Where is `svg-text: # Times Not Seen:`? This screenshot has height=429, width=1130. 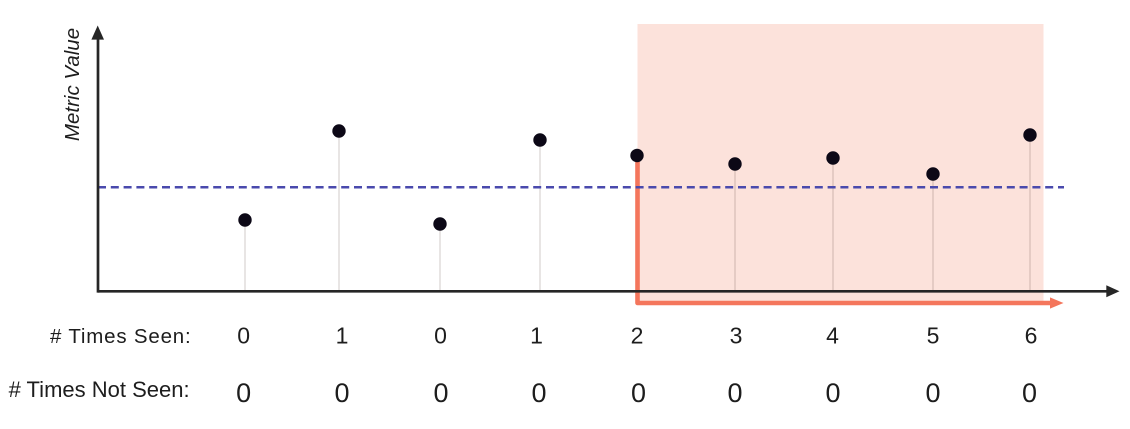 svg-text: # Times Not Seen: is located at coordinates (99, 389).